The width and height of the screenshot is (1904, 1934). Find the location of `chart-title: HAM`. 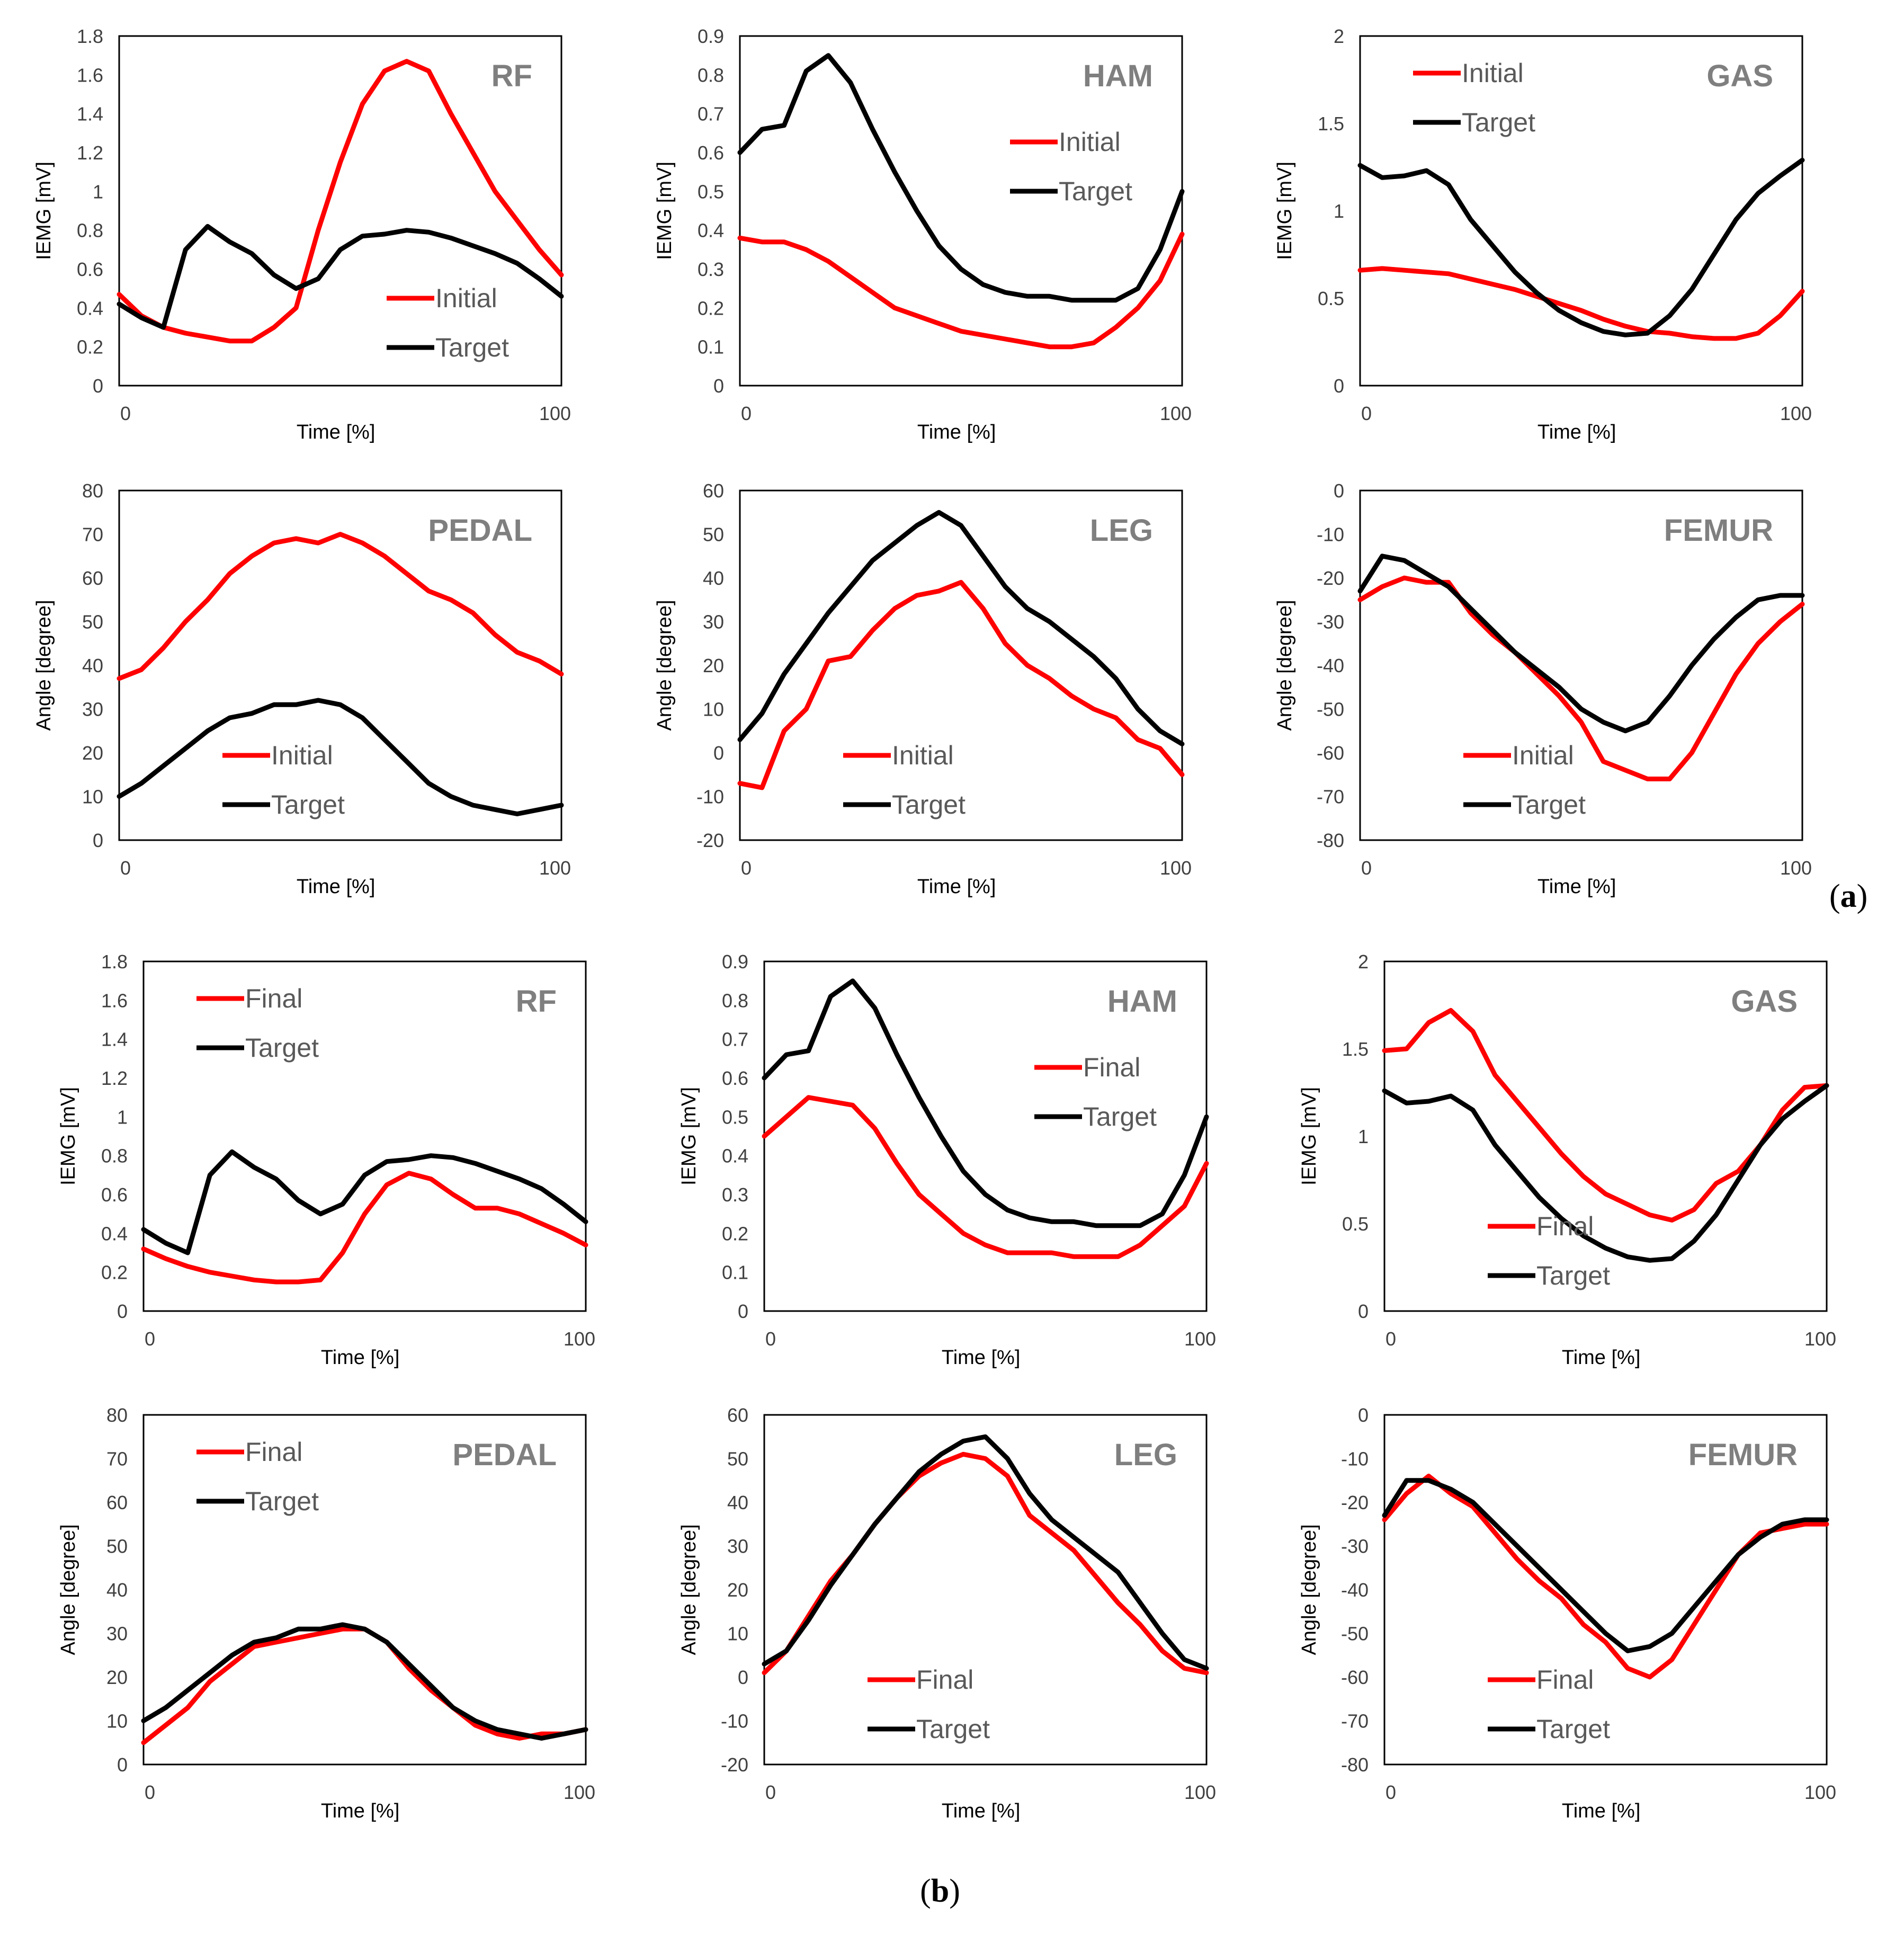

chart-title: HAM is located at coordinates (1118, 76).